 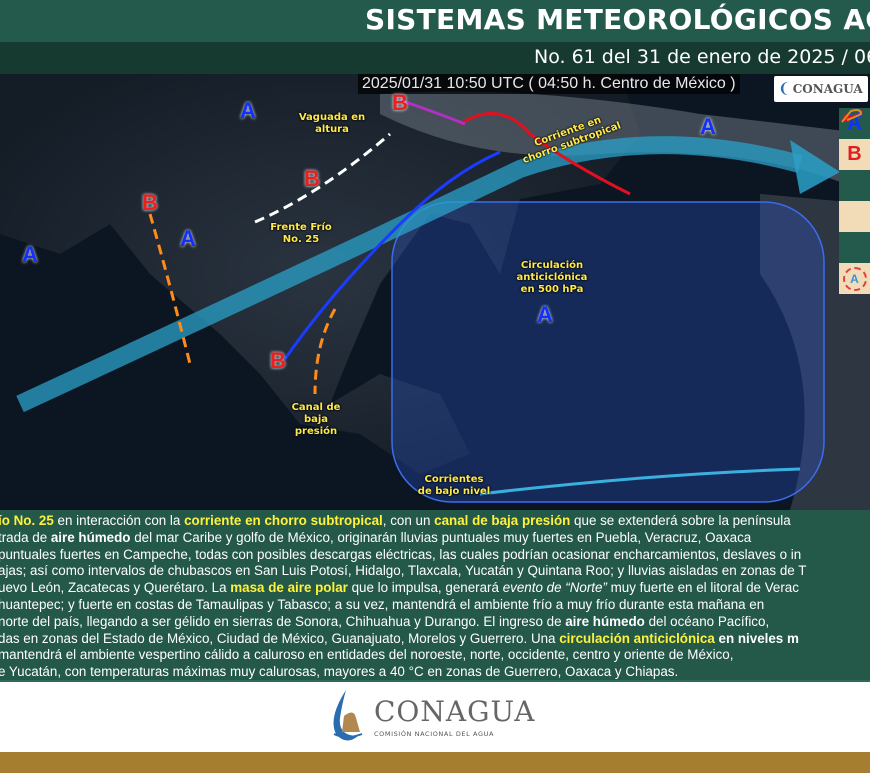 I want to click on bulletin-text-segment: , con un, so click(x=408, y=520).